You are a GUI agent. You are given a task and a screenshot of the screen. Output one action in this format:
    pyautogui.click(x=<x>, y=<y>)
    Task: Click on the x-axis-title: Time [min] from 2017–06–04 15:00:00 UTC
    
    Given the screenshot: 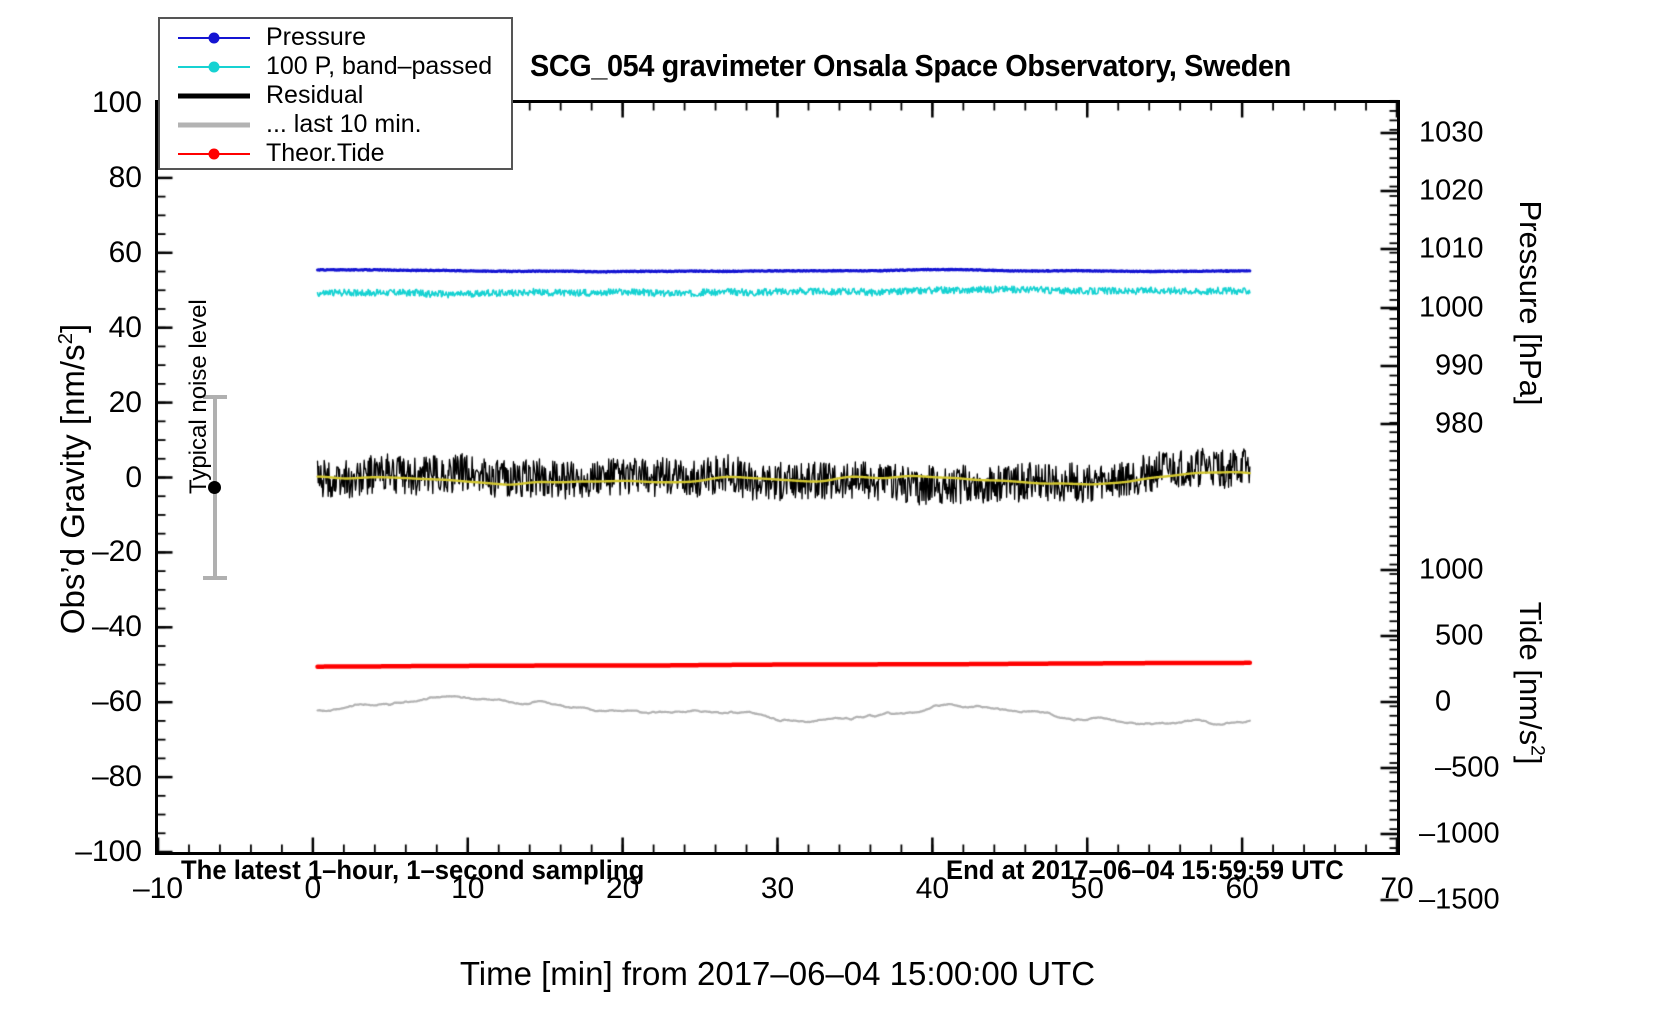 What is the action you would take?
    pyautogui.click(x=777, y=973)
    